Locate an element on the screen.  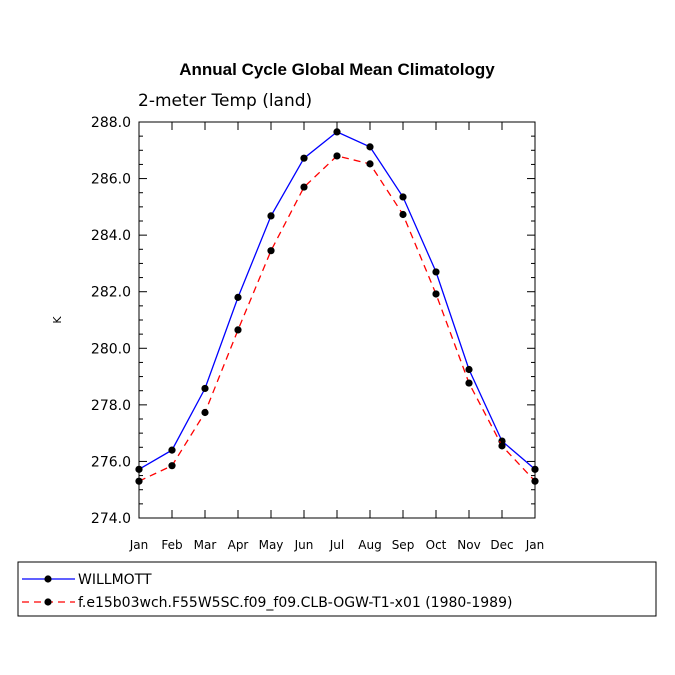
legend-box is located at coordinates (337, 589).